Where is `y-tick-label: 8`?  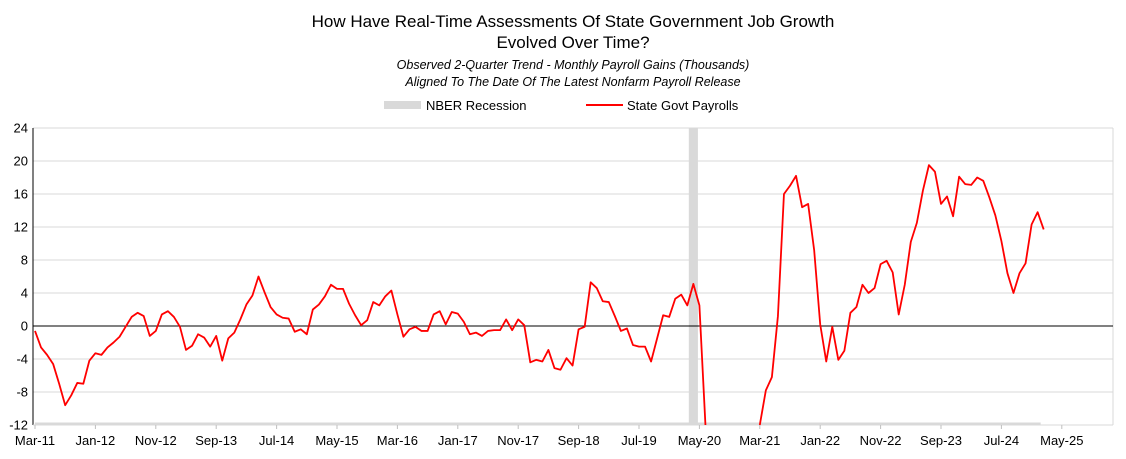
y-tick-label: 8 is located at coordinates (24, 260).